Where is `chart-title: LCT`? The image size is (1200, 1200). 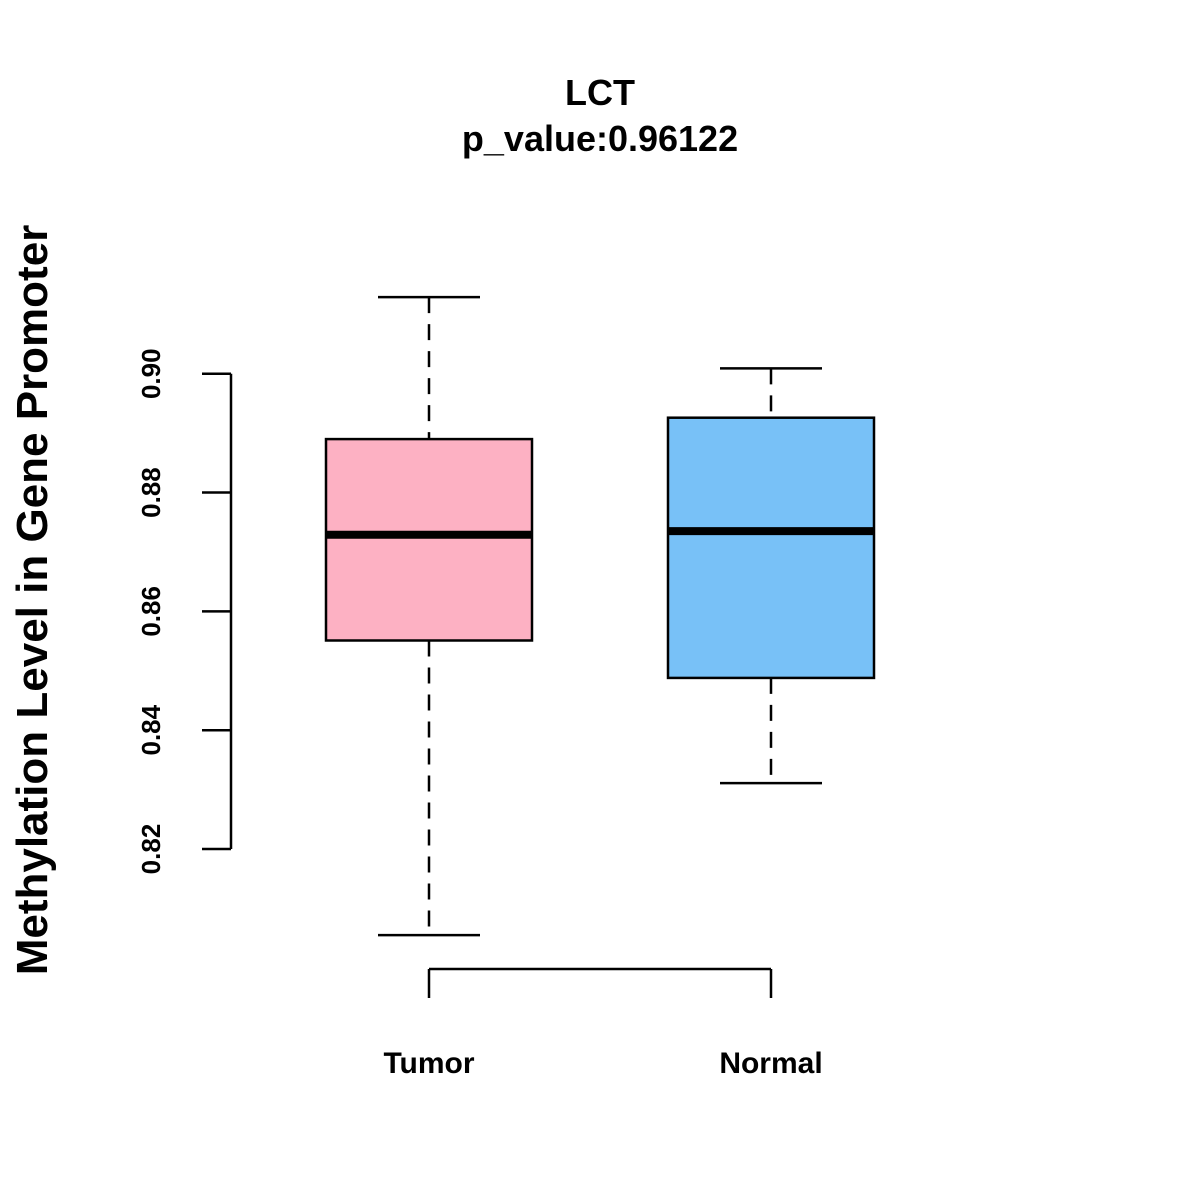
chart-title: LCT is located at coordinates (600, 92).